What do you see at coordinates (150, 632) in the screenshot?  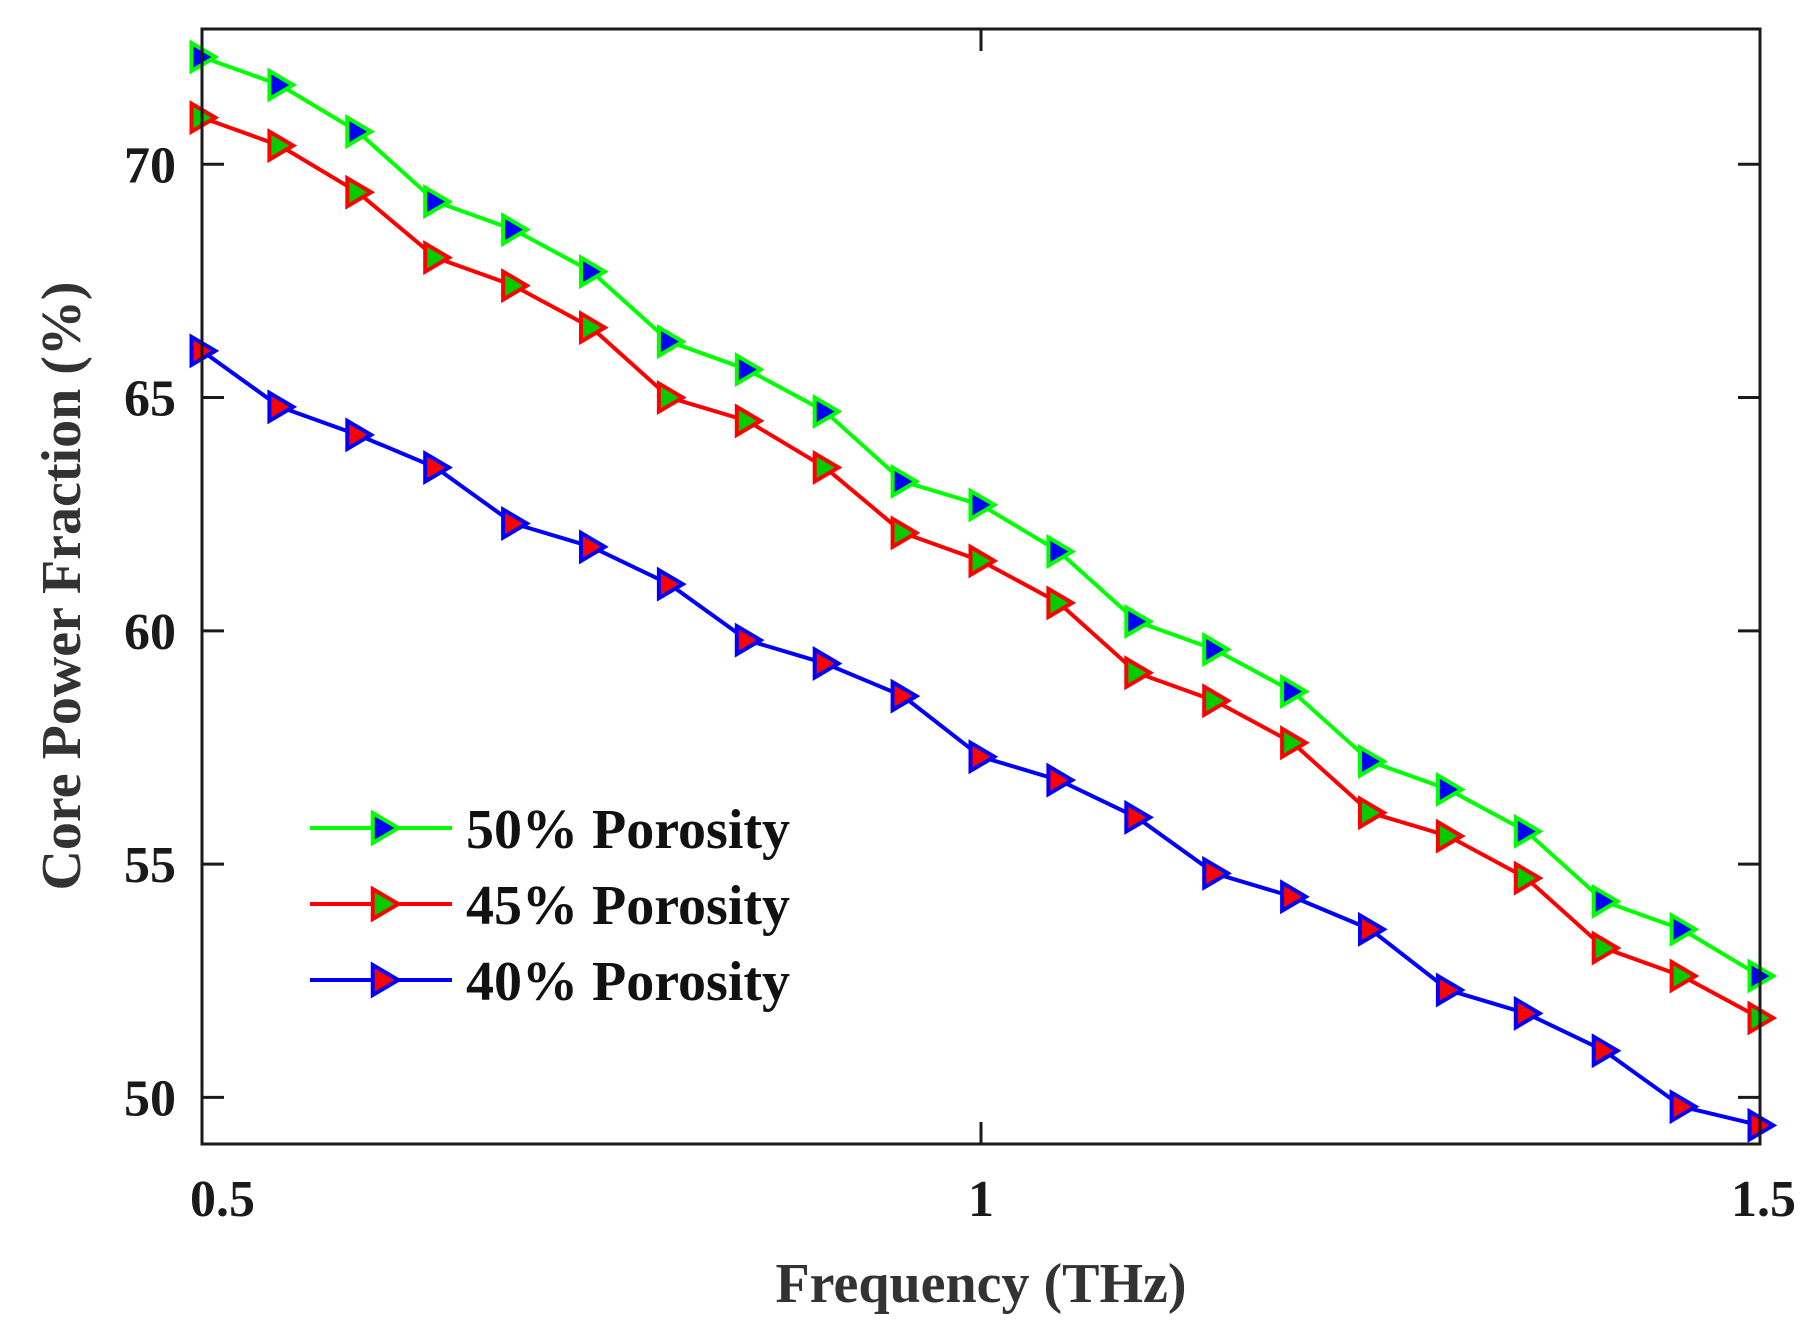 I see `y-tick-label: 60` at bounding box center [150, 632].